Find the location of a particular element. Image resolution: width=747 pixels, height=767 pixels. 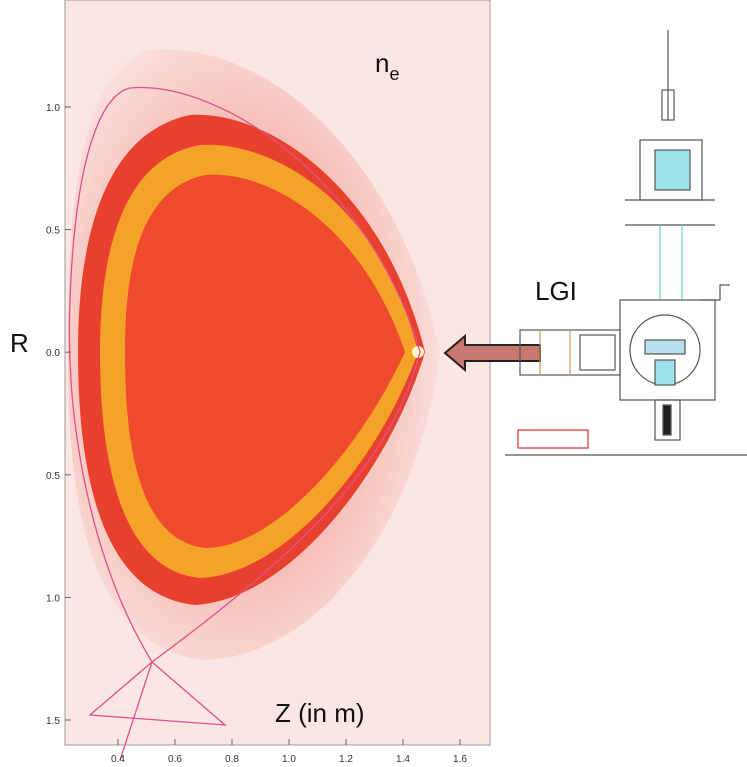

arrow is located at coordinates (492, 353).